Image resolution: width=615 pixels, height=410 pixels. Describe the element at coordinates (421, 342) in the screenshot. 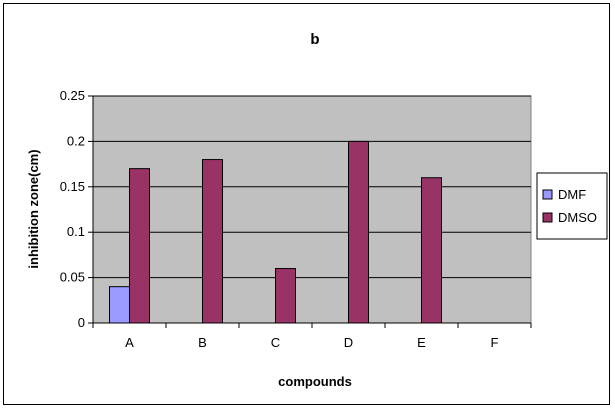

I see `x-tick-label: E` at that location.